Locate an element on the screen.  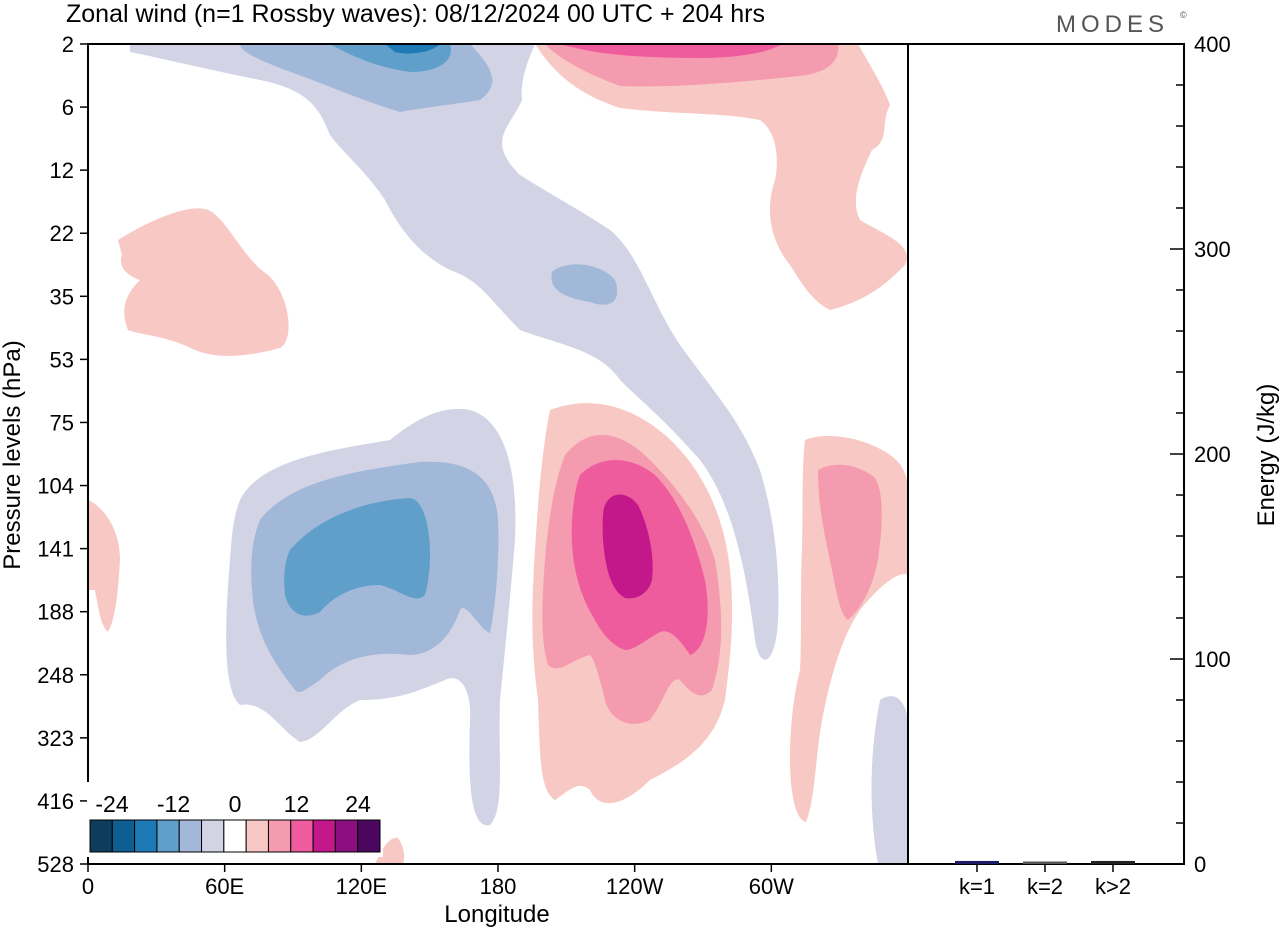
energy-category-label: k=1 is located at coordinates (977, 886).